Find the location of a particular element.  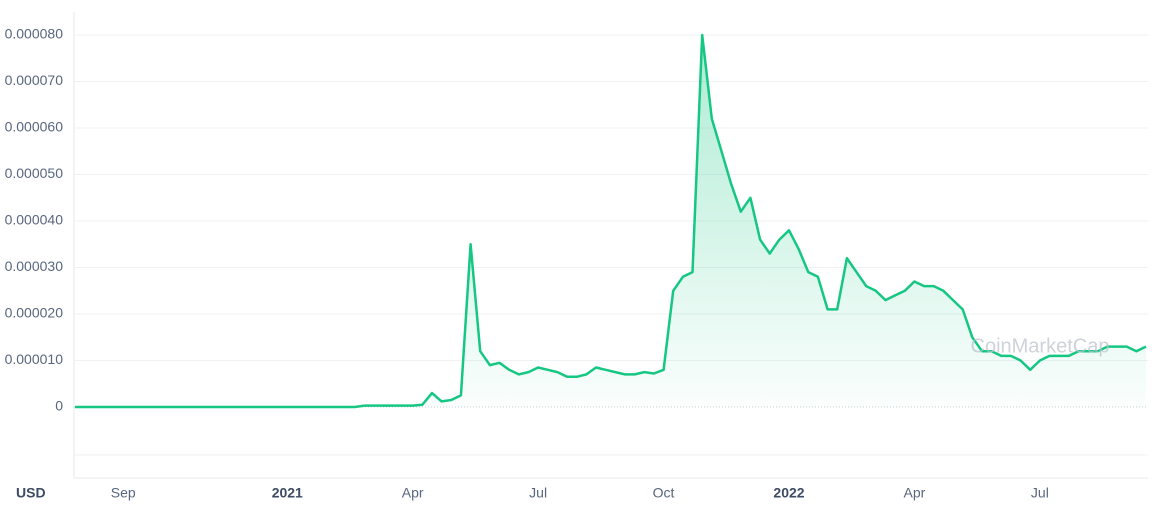

y-tick-label: 0.000030 is located at coordinates (34, 266).